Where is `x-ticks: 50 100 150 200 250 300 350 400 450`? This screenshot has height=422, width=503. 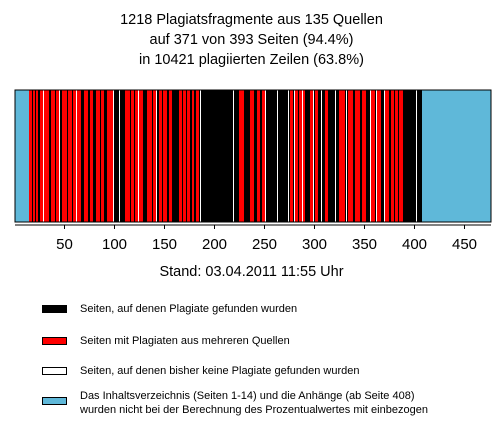 x-ticks: 50 100 150 200 250 300 350 400 450 is located at coordinates (266, 239).